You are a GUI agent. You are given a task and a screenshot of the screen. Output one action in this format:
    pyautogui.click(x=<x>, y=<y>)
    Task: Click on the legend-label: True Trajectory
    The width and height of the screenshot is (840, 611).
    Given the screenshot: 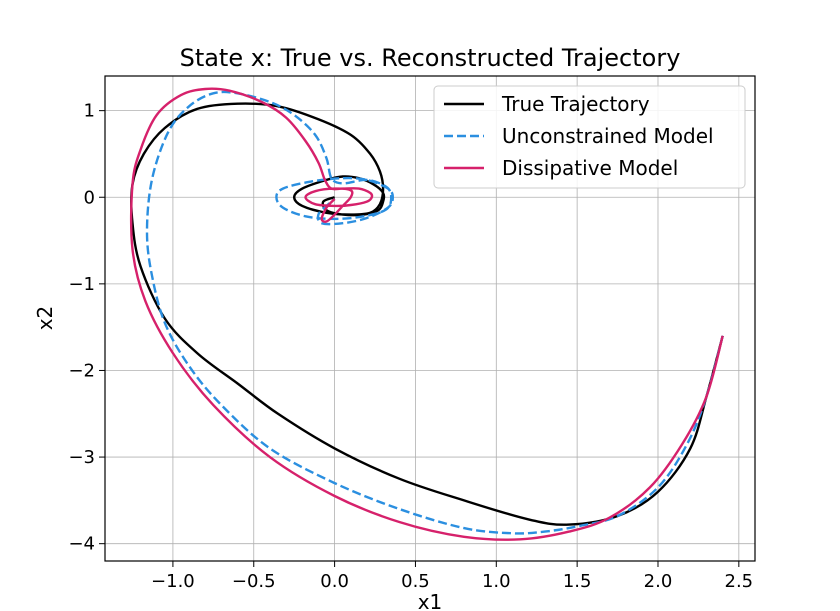 What is the action you would take?
    pyautogui.click(x=575, y=104)
    